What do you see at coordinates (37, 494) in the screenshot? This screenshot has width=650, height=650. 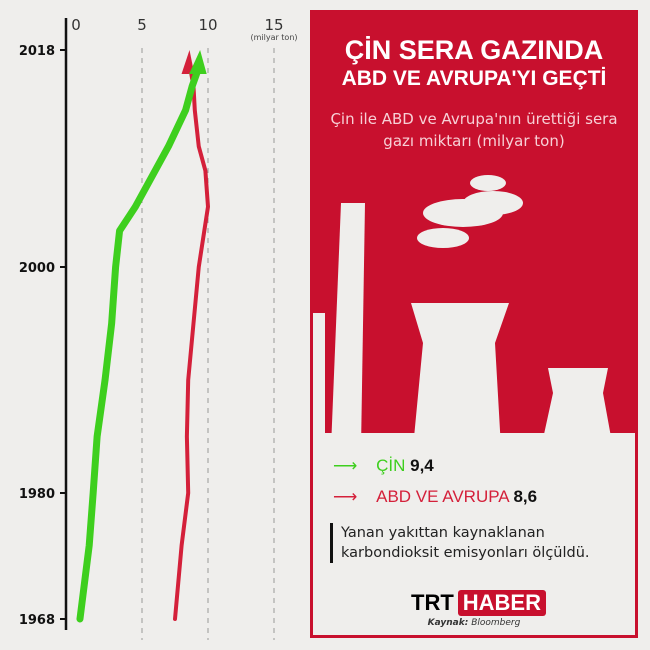 I see `y-tick-label: 1980` at bounding box center [37, 494].